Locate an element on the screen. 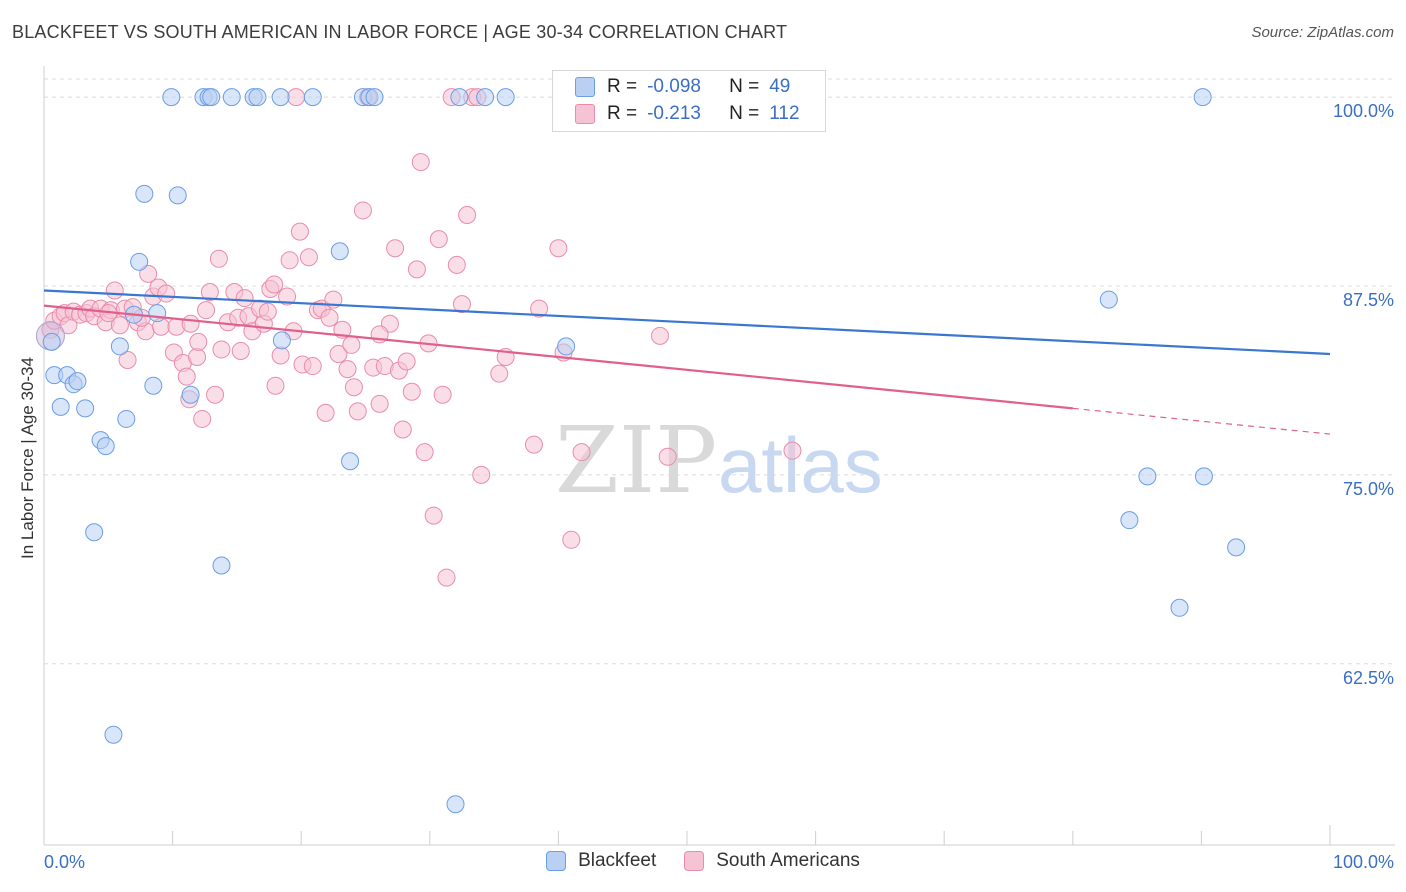 The width and height of the screenshot is (1406, 892). y-tick-label: 100.0% is located at coordinates (1363, 111).